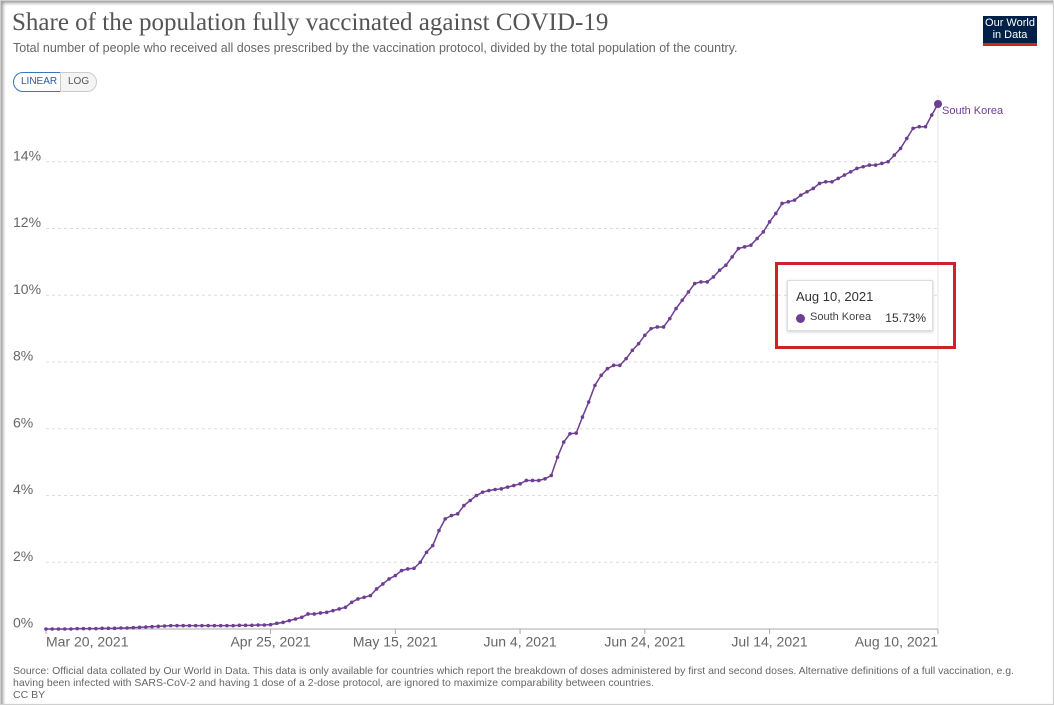  I want to click on y-tick-label: 2%, so click(23, 556).